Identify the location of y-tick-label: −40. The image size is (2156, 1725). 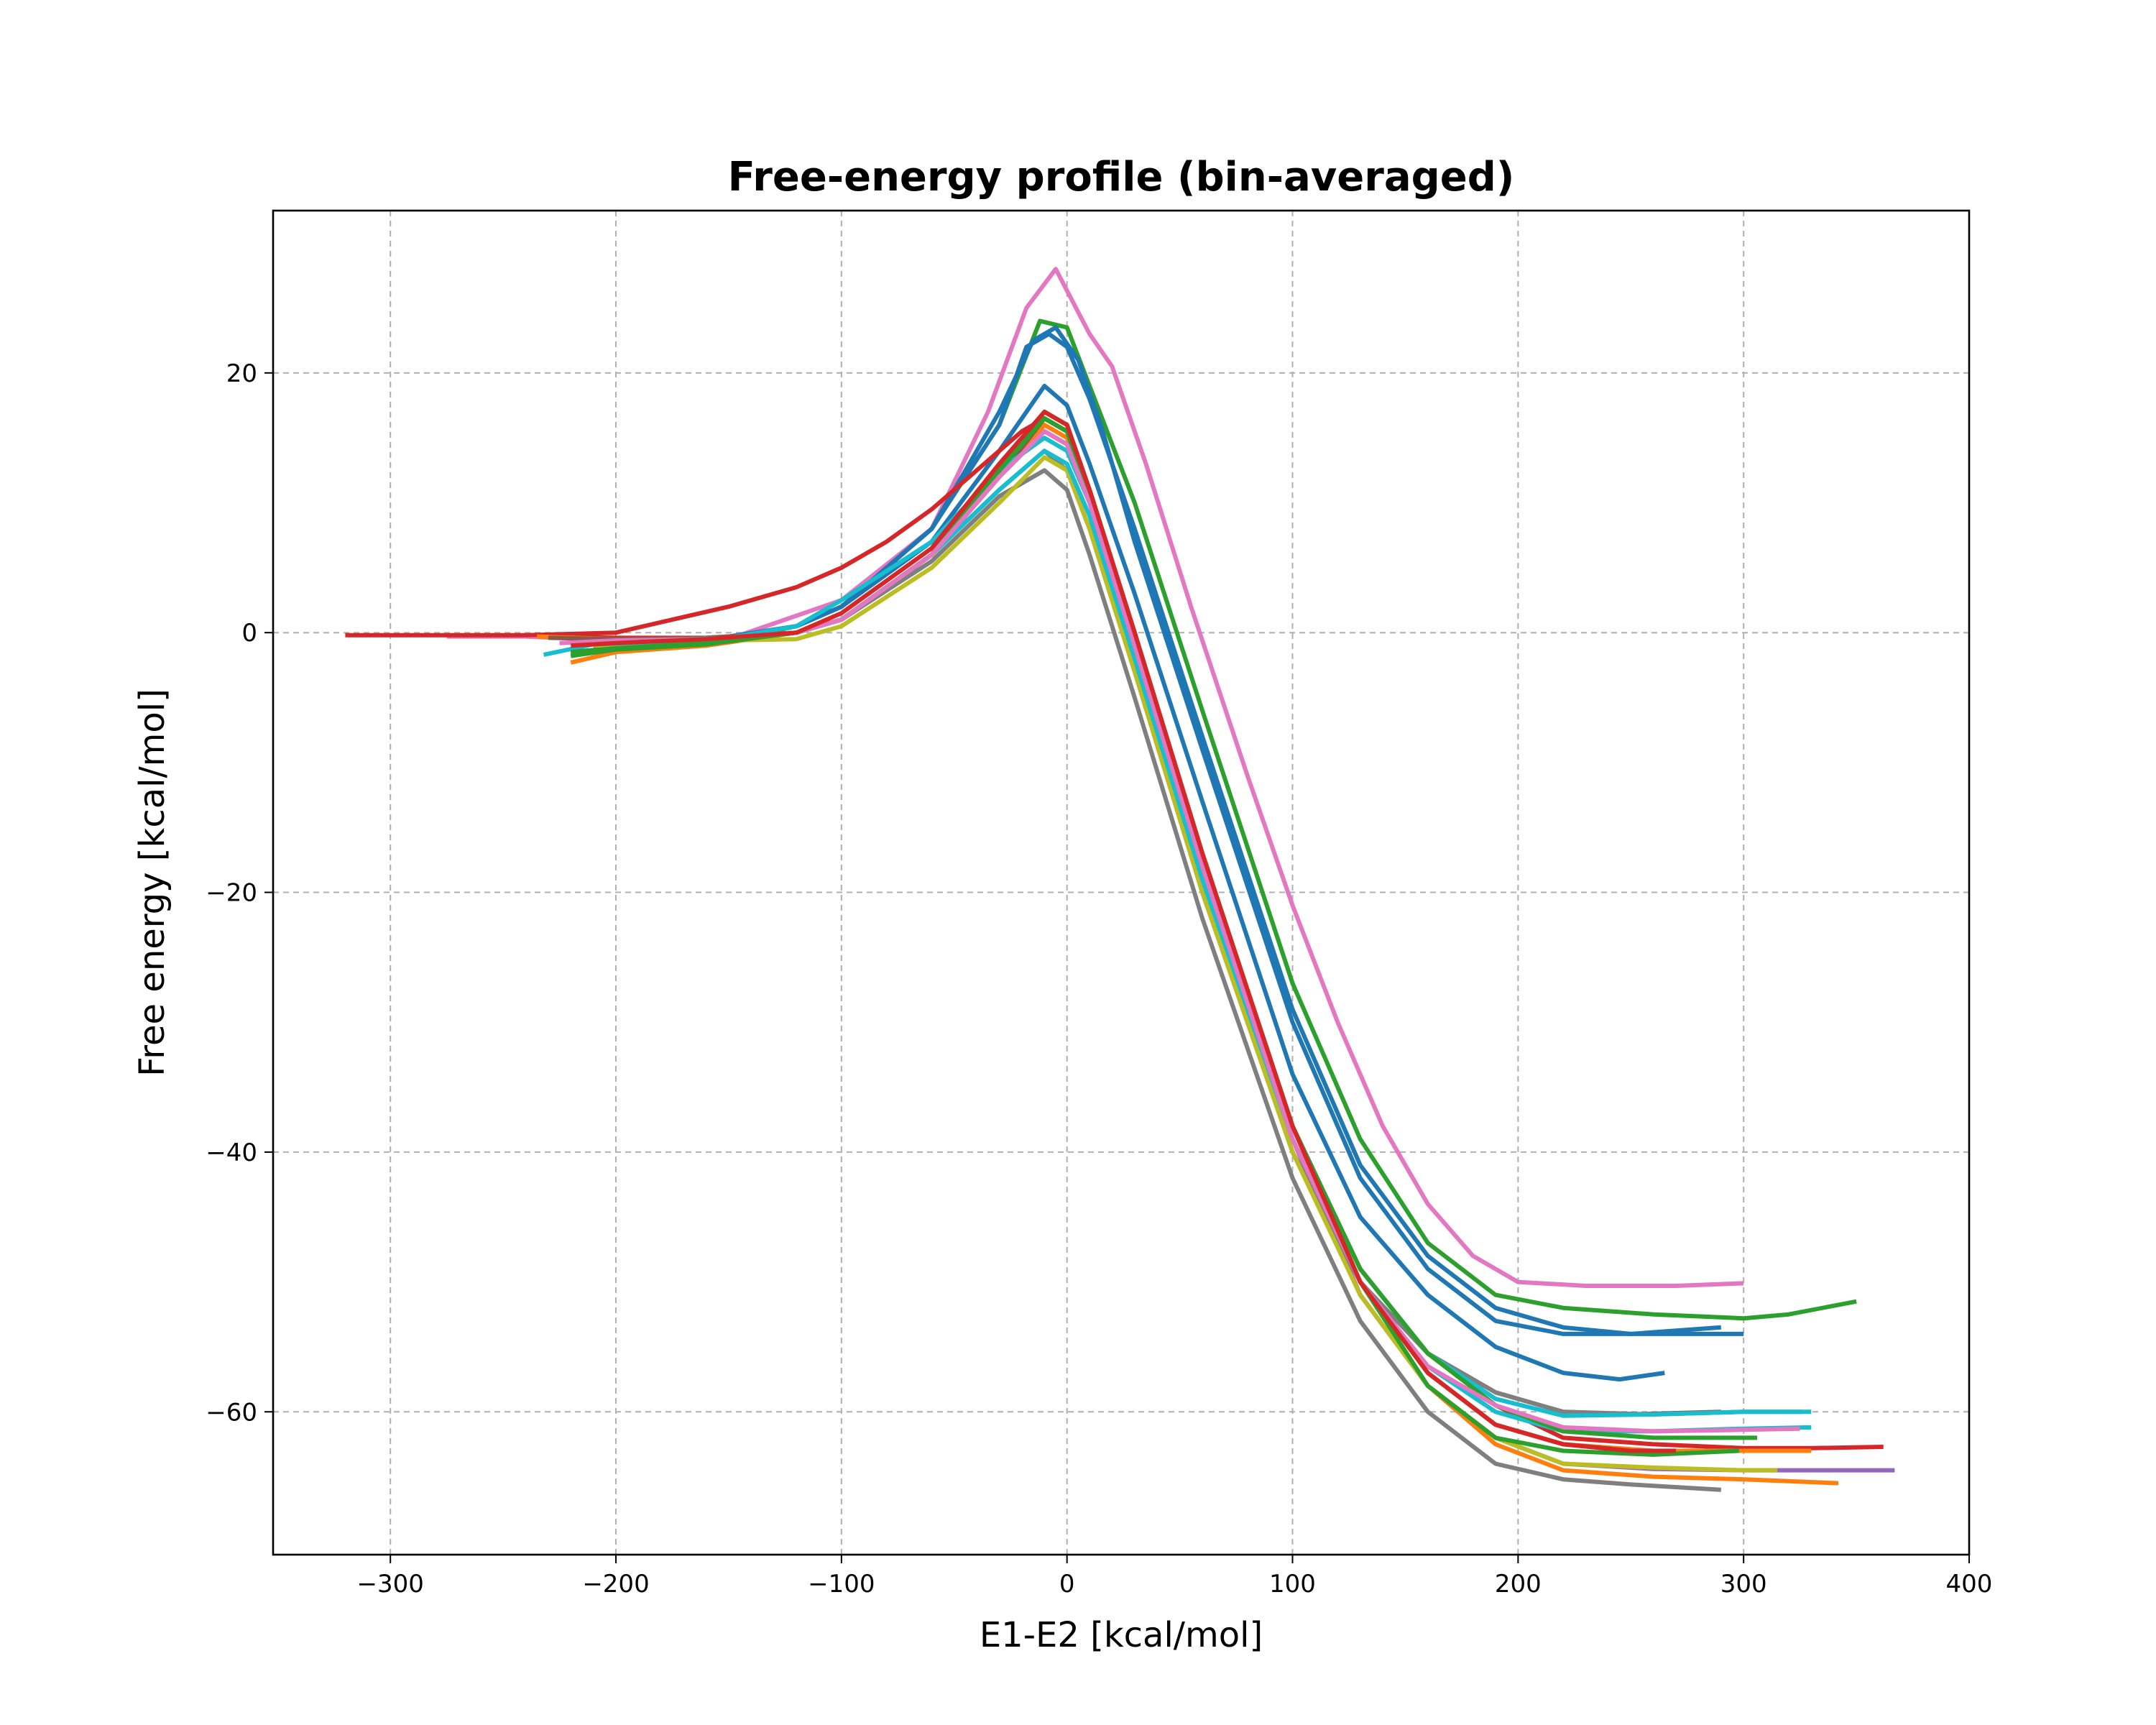
(232, 1152).